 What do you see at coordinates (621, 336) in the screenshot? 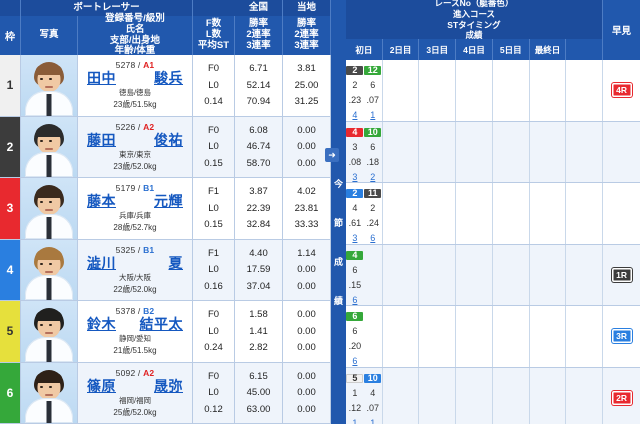
I see `hayami-race-badge: 3R` at bounding box center [621, 336].